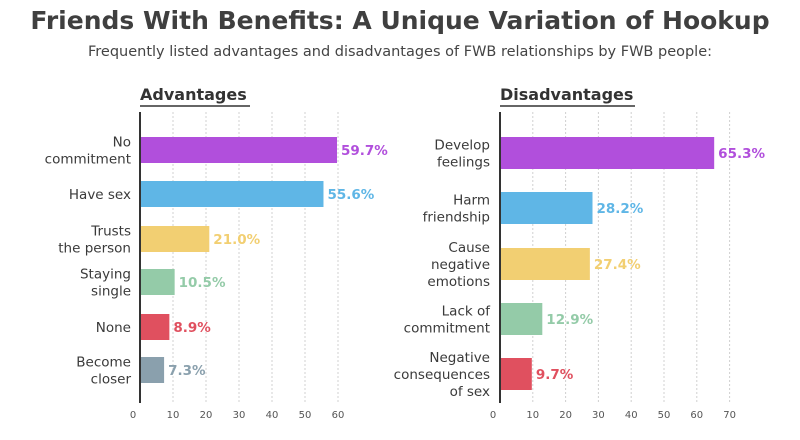  What do you see at coordinates (88, 151) in the screenshot?
I see `category-label: No commitment` at bounding box center [88, 151].